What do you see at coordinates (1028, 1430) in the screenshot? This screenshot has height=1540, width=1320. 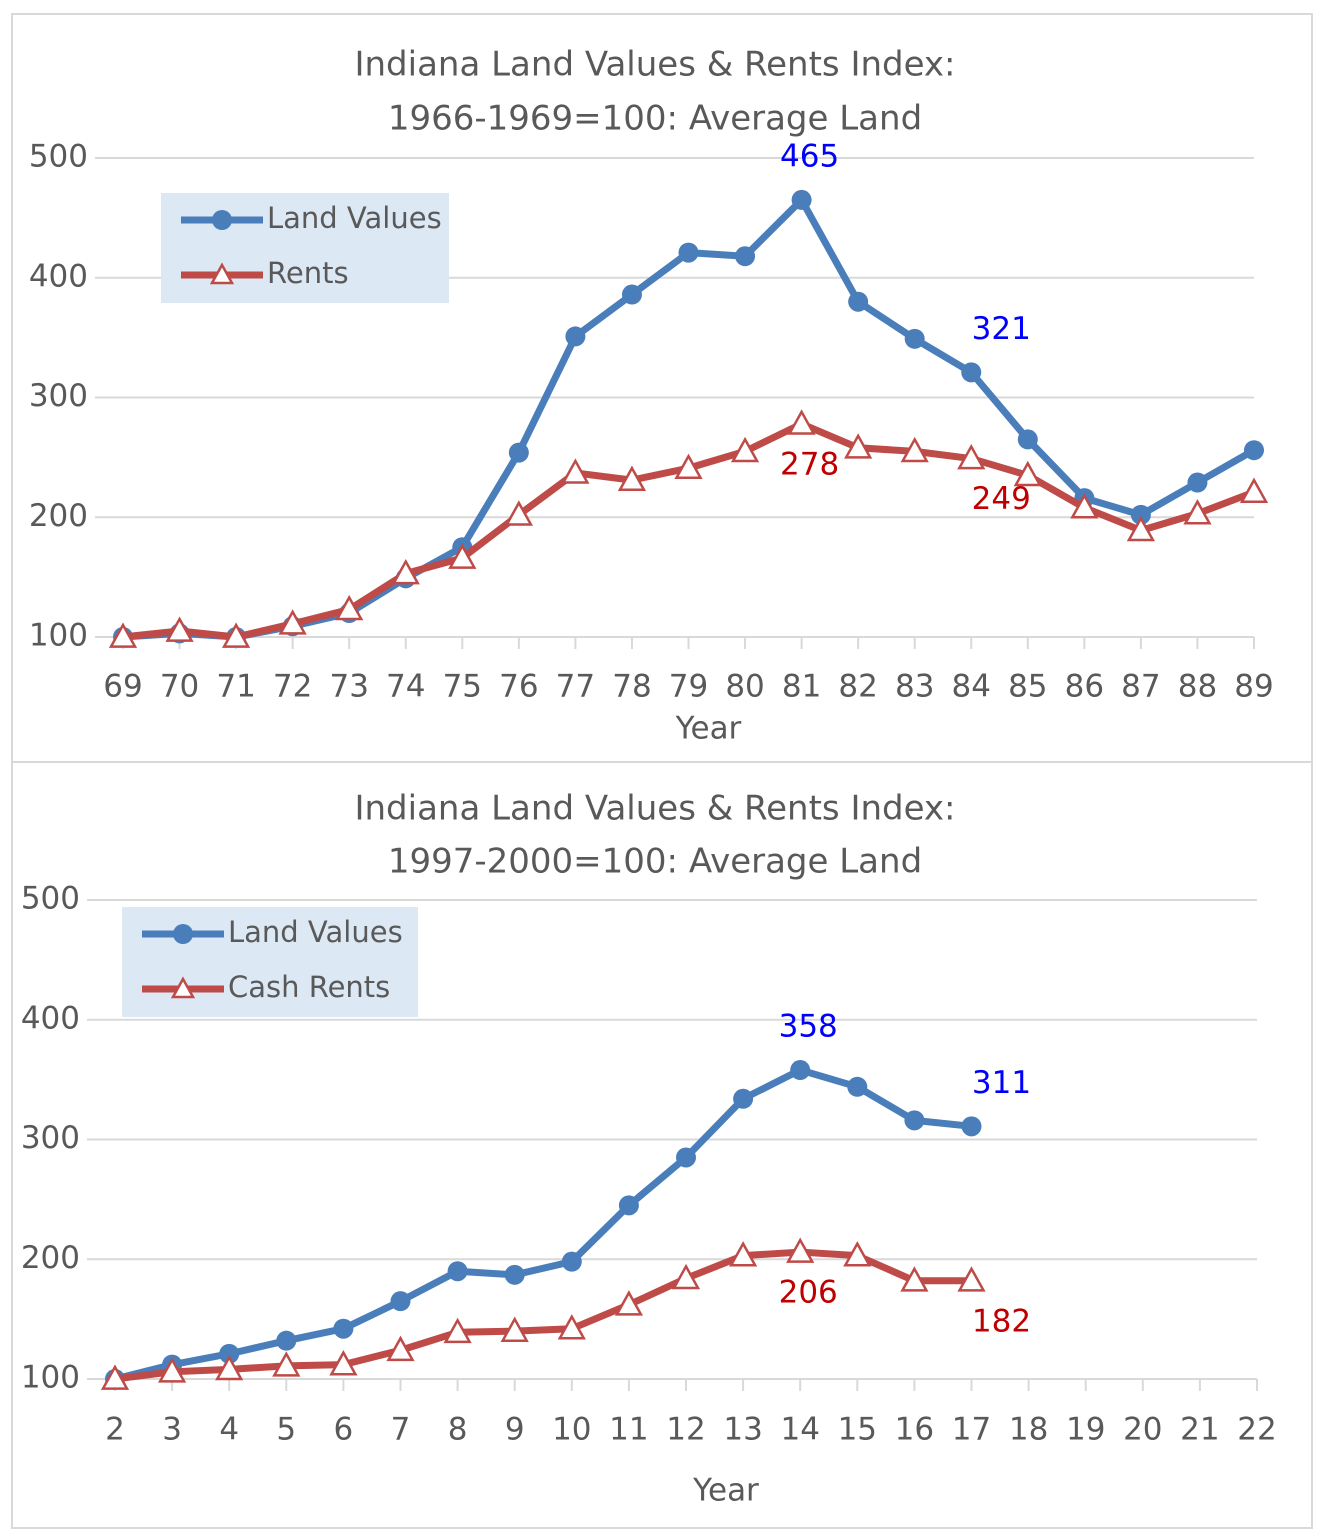 I see `x-tick-label: 18` at bounding box center [1028, 1430].